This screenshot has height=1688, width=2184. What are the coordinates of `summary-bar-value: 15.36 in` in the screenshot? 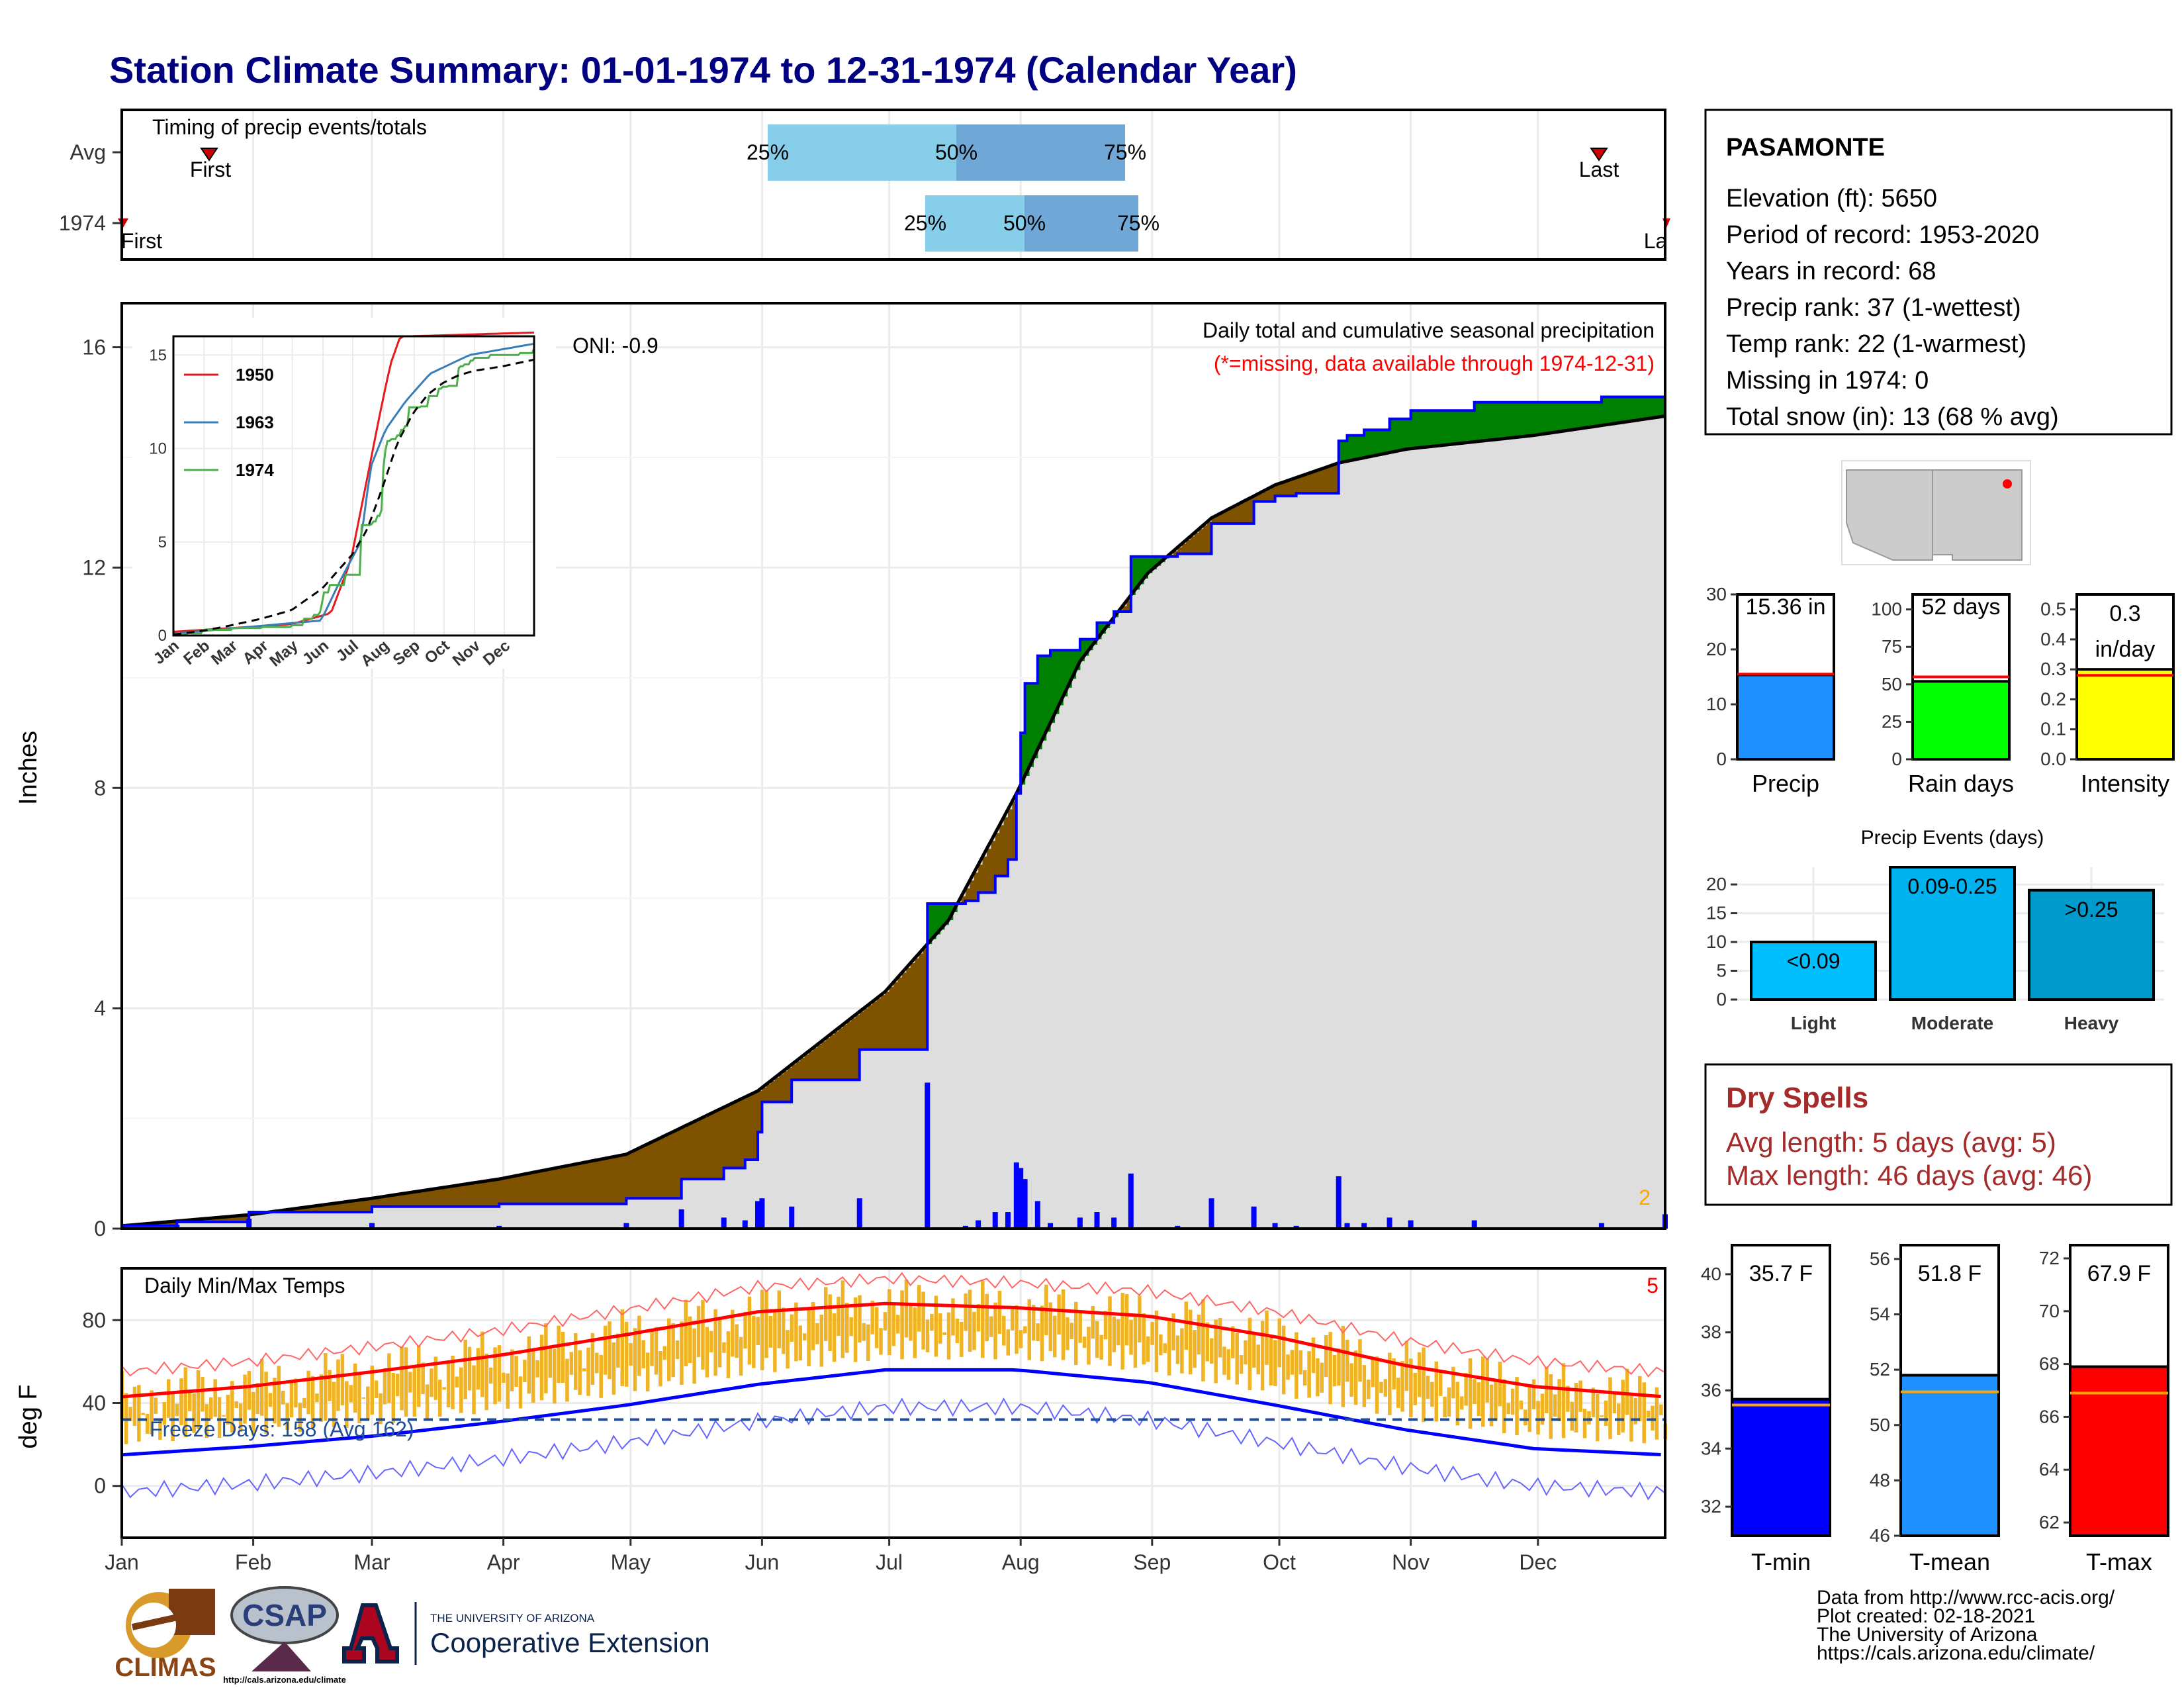 It's located at (1786, 607).